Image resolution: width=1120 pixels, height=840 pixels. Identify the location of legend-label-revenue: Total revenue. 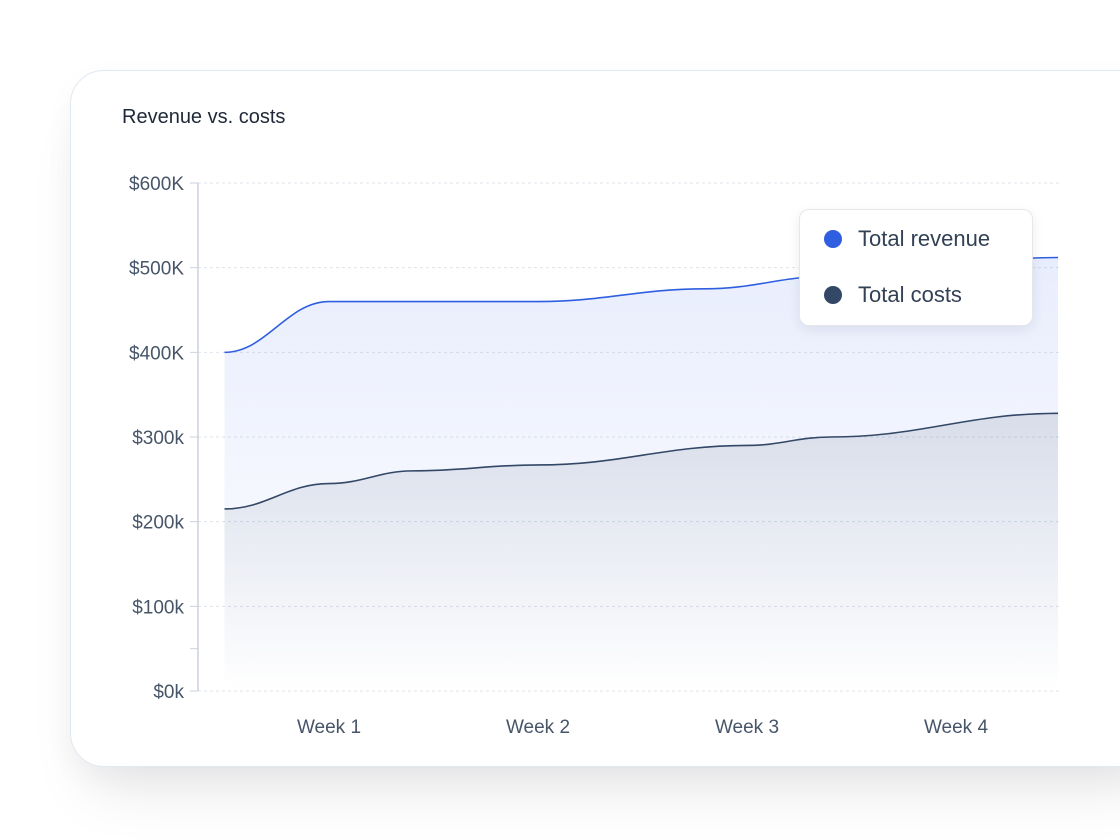
(924, 238).